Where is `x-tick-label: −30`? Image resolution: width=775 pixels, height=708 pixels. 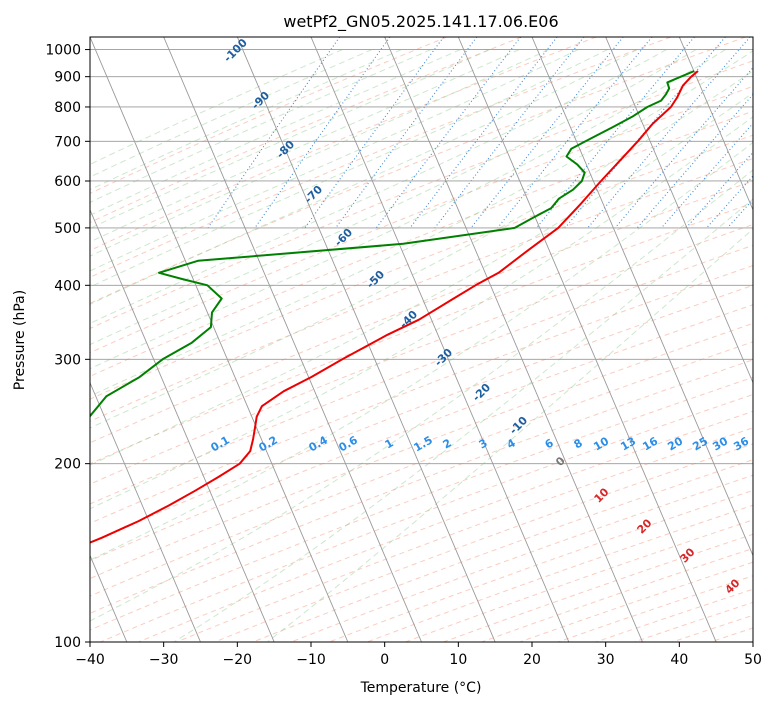 x-tick-label: −30 is located at coordinates (164, 660).